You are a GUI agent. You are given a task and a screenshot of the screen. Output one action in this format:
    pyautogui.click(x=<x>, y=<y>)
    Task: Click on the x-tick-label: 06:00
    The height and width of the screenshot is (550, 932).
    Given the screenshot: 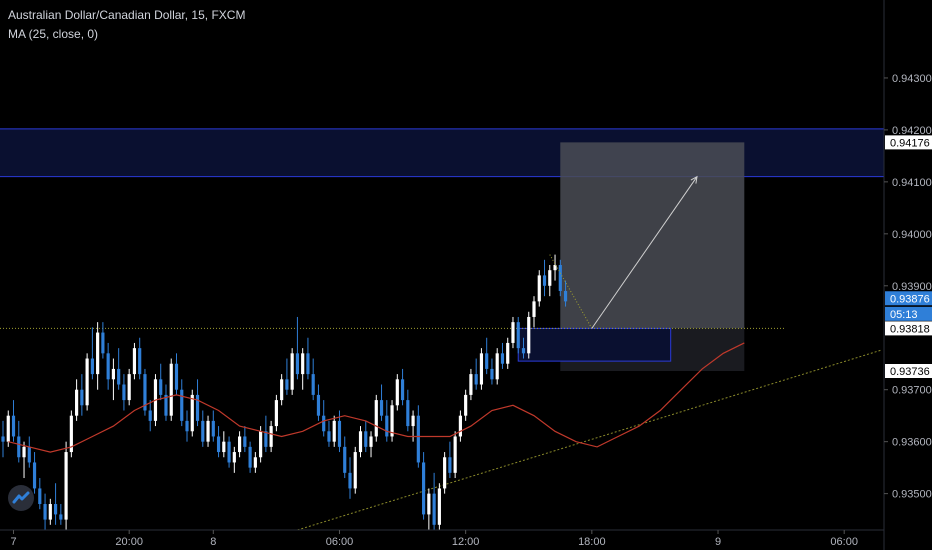 What is the action you would take?
    pyautogui.click(x=844, y=542)
    